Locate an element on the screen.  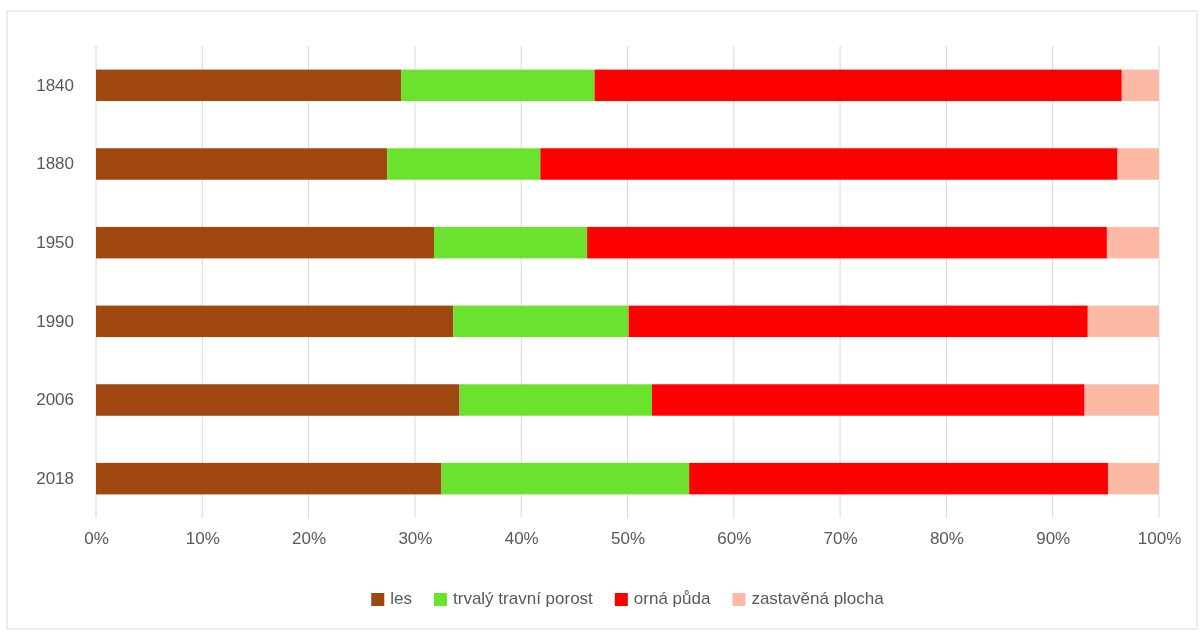
x-tick-label: 40% is located at coordinates (521, 539).